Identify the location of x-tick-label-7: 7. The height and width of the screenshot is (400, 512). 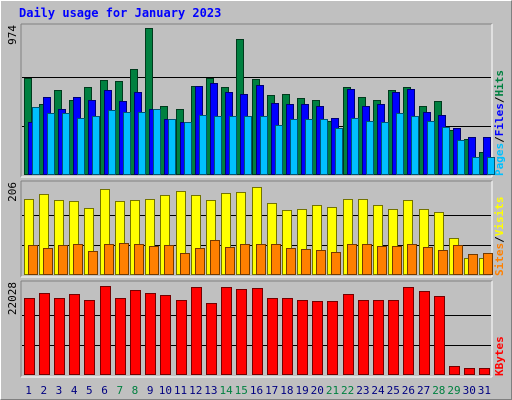
(119, 390).